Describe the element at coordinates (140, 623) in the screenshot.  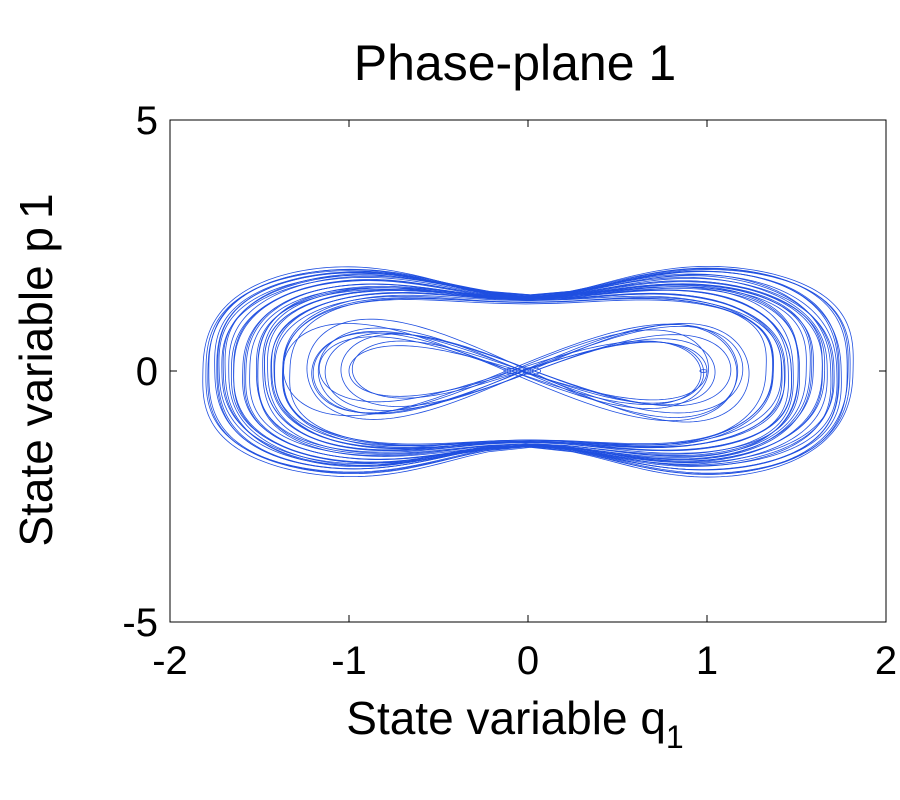
I see `y-tick-label: -5` at that location.